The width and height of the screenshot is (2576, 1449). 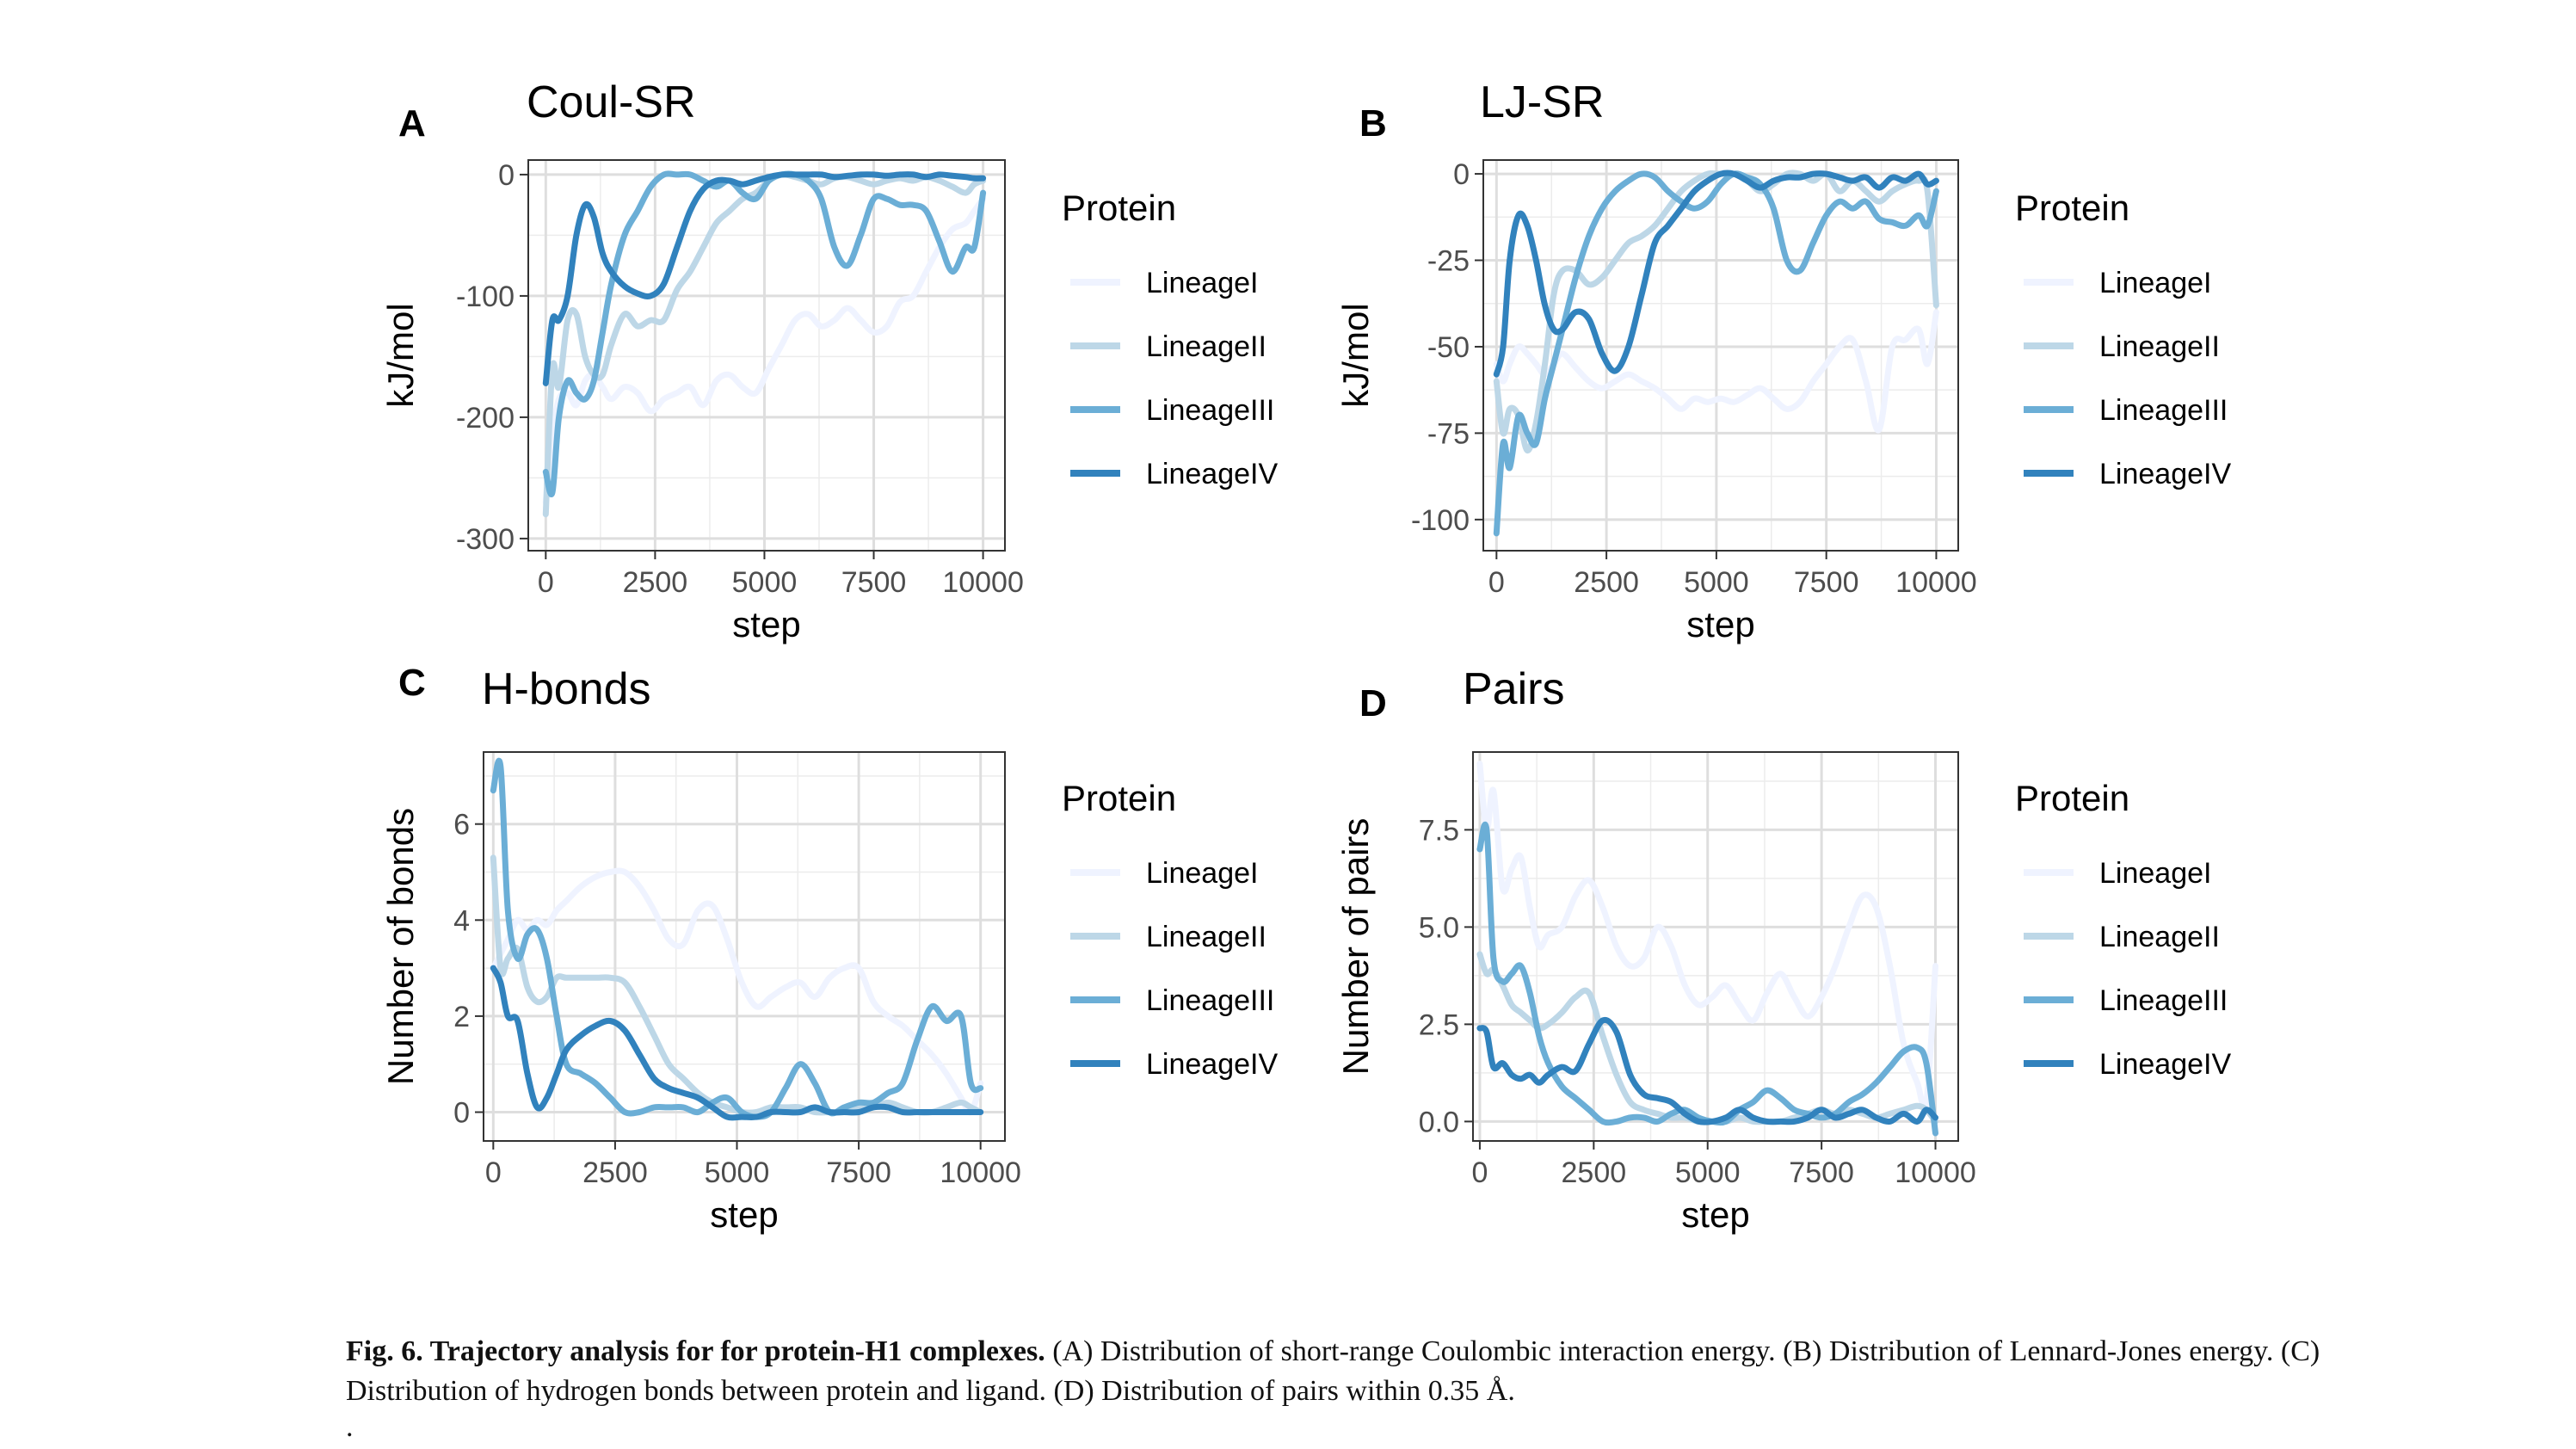 I want to click on y-tick-label: 4, so click(x=462, y=921).